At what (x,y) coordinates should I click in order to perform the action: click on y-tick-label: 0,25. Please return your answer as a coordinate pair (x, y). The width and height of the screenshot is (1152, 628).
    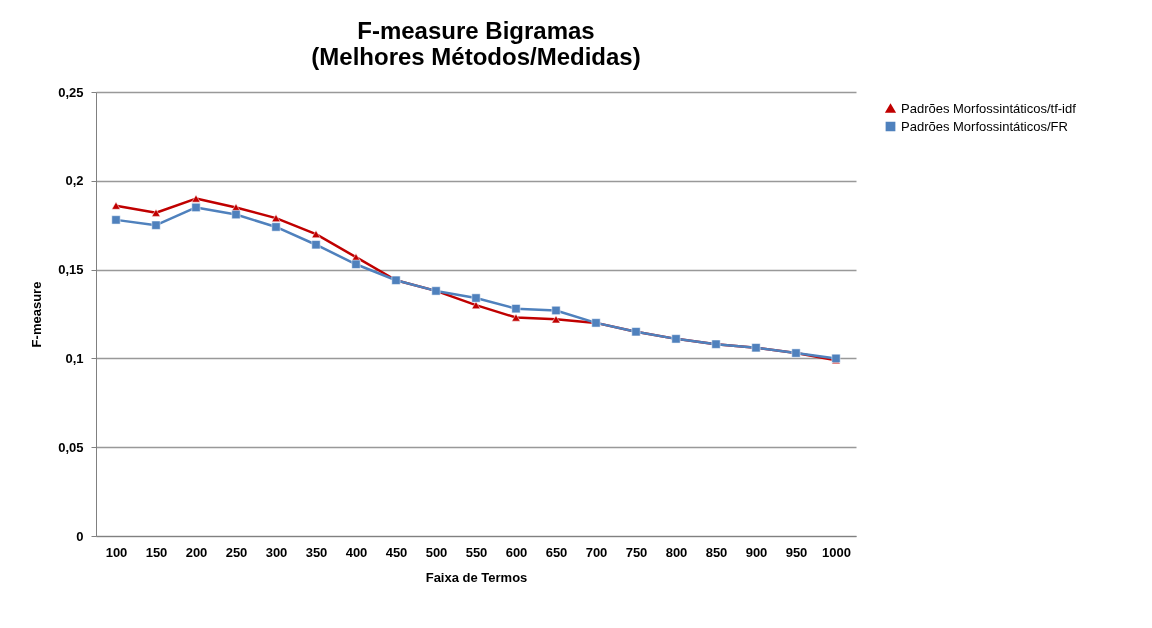
    Looking at the image, I should click on (71, 92).